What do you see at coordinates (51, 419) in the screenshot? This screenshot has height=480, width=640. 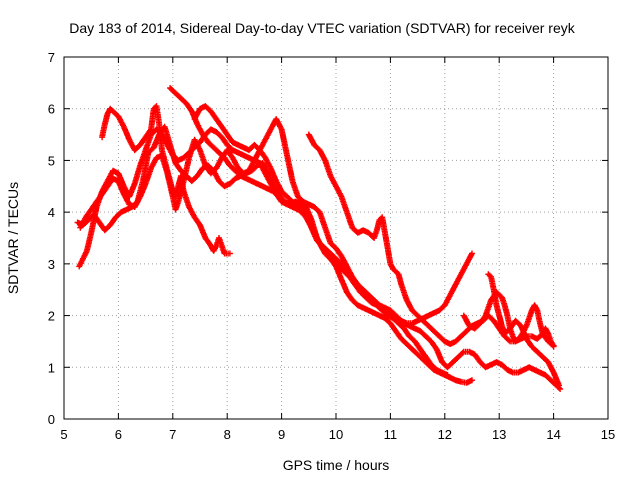 I see `y-tick-label: 0` at bounding box center [51, 419].